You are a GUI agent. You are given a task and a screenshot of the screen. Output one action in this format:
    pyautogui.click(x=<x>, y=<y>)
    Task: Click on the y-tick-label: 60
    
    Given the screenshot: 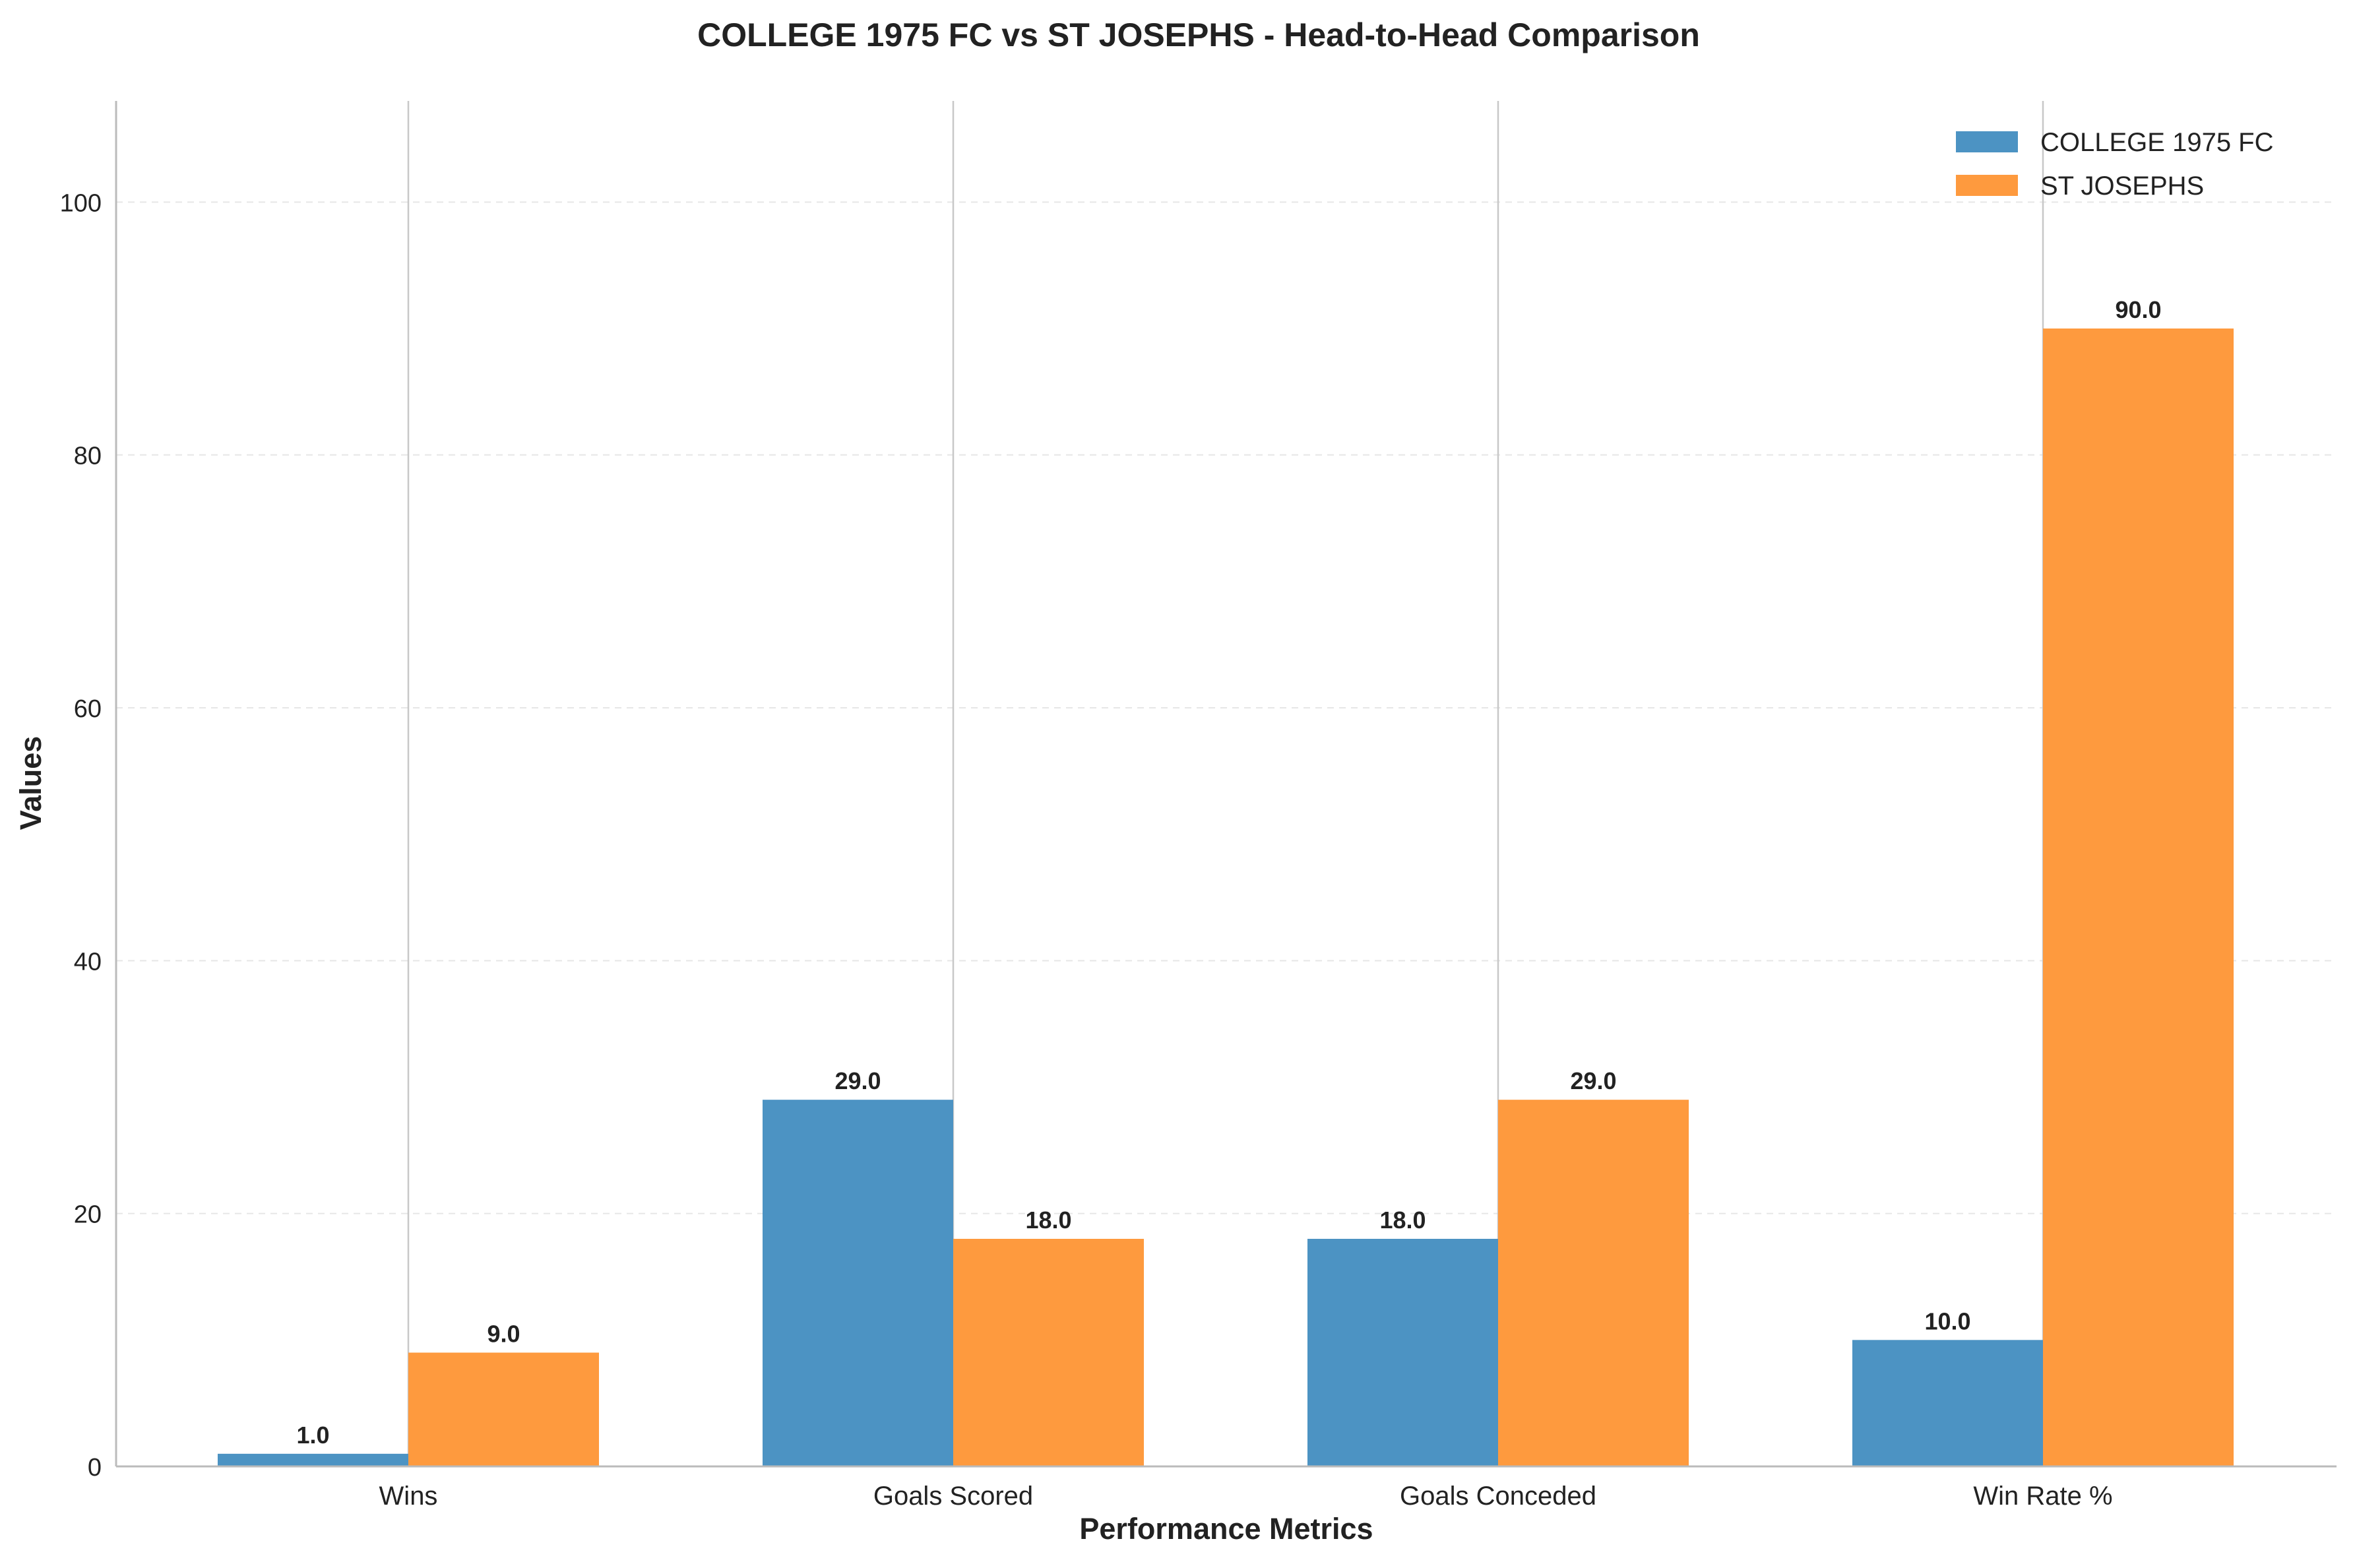 What is the action you would take?
    pyautogui.click(x=88, y=709)
    